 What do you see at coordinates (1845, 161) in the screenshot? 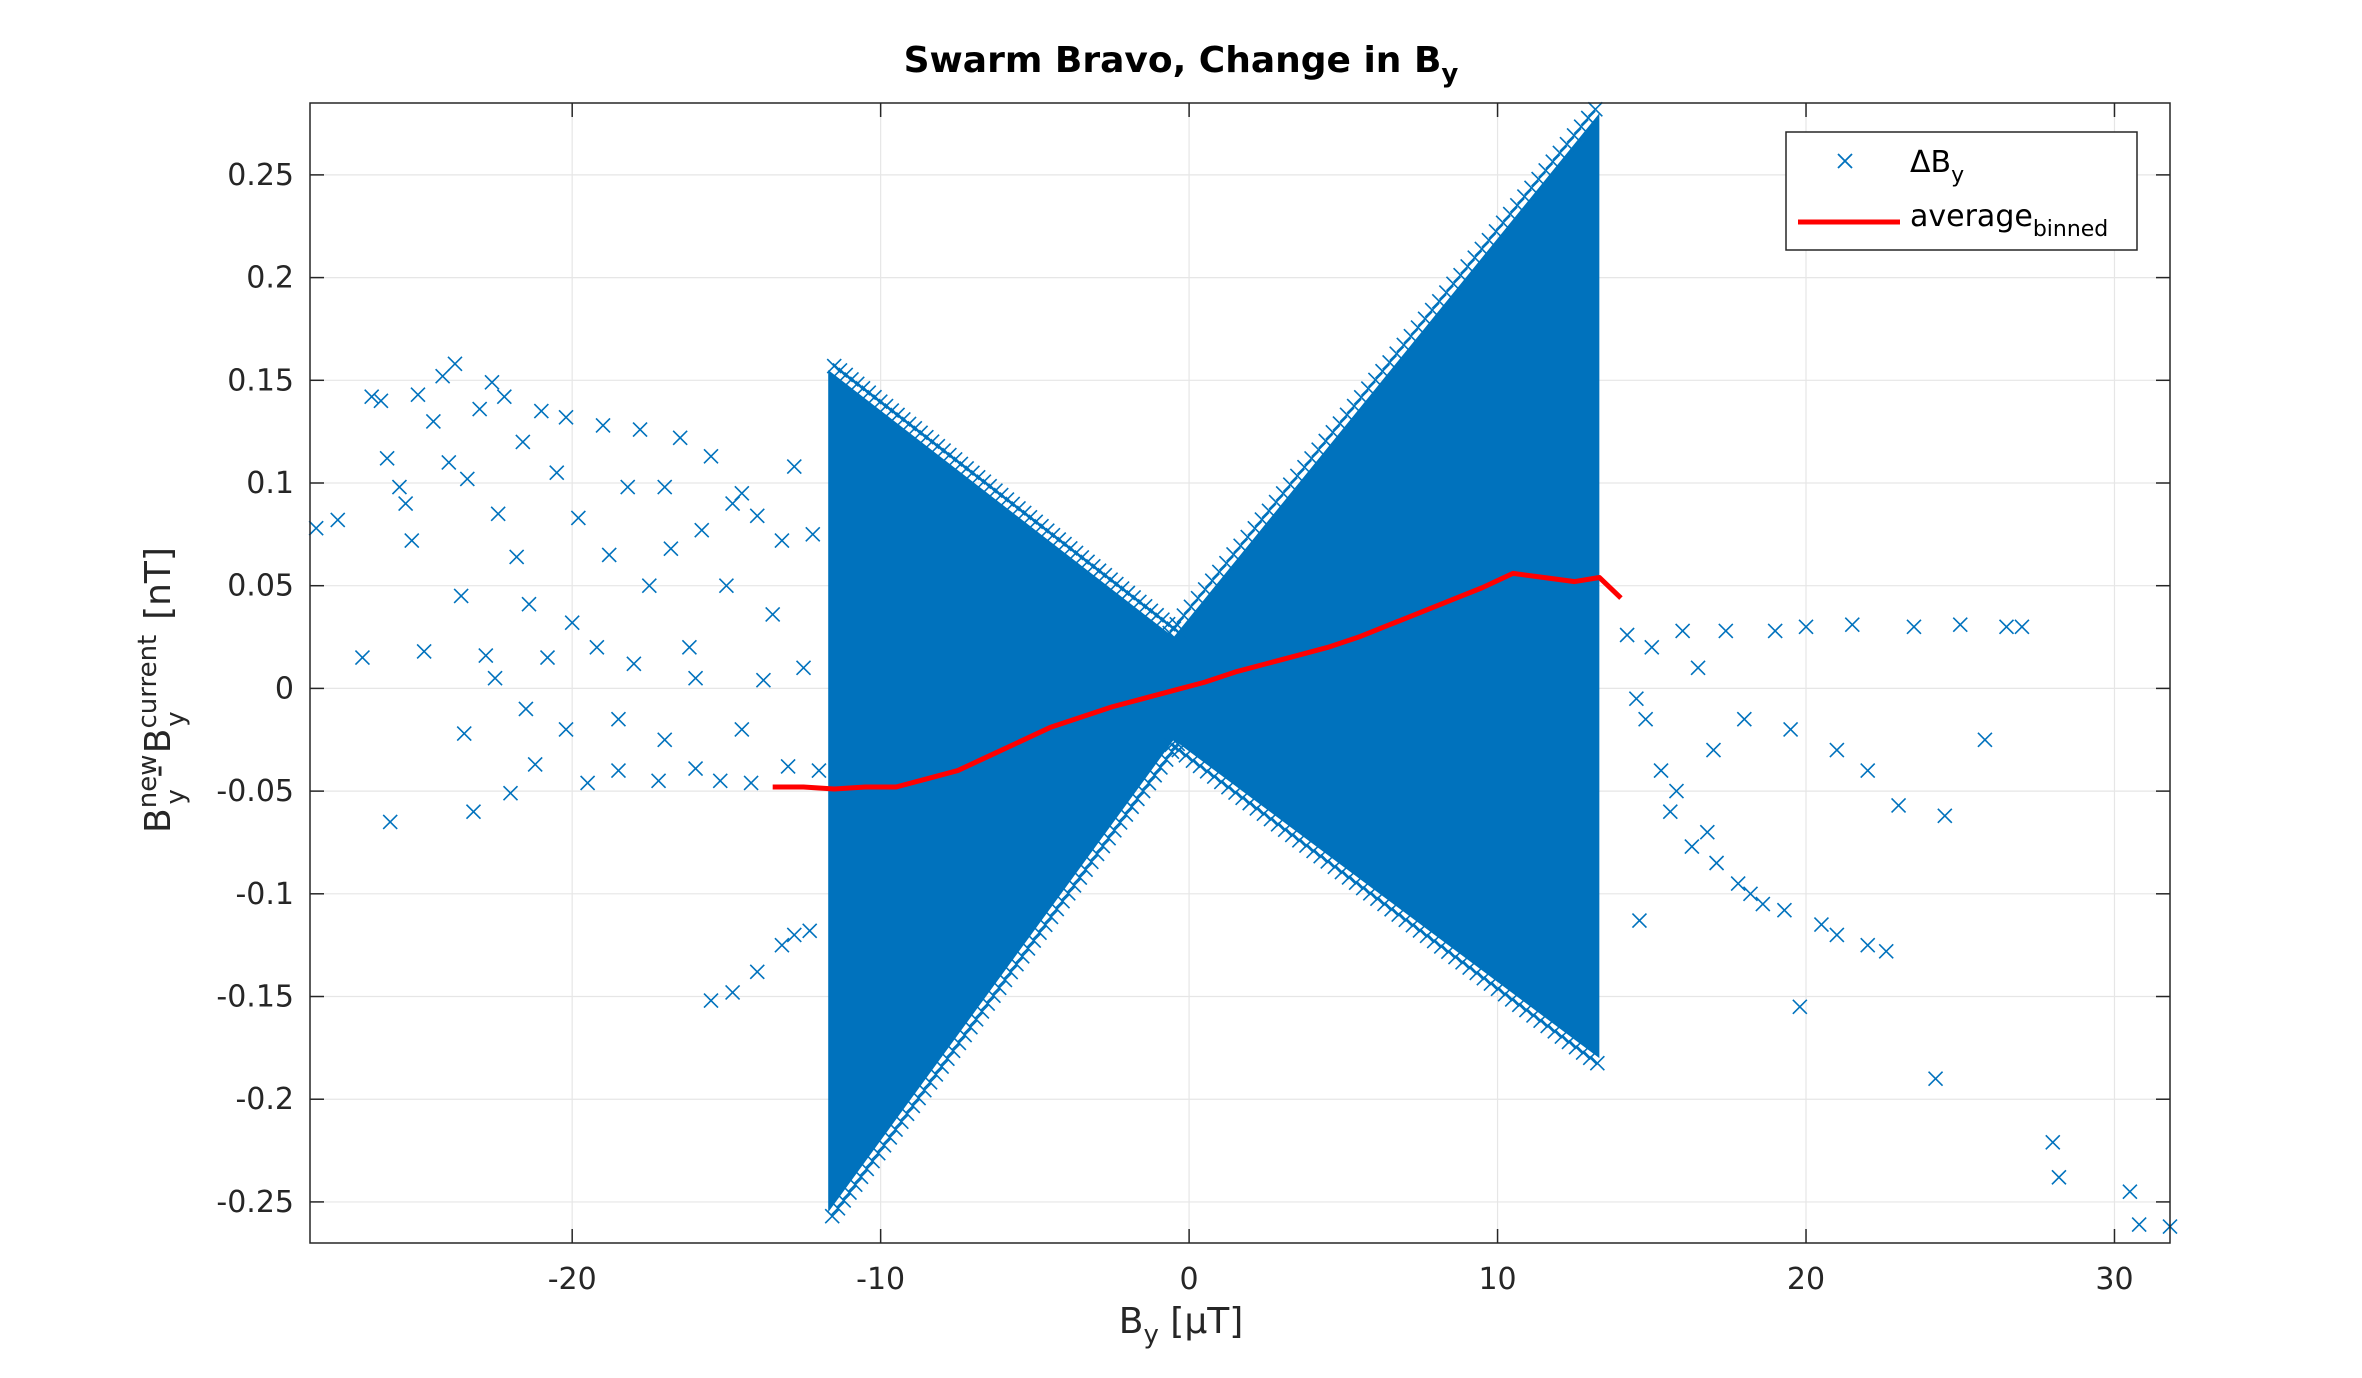
I see `legend-marker-scatter` at bounding box center [1845, 161].